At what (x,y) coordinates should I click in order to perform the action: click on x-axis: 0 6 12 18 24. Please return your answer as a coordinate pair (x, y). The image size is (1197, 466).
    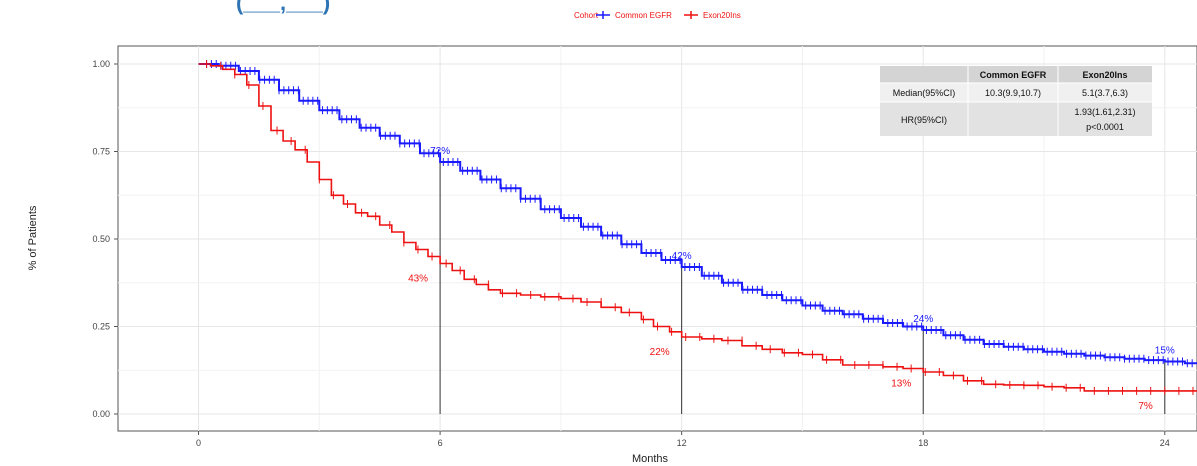
    Looking at the image, I should click on (683, 439).